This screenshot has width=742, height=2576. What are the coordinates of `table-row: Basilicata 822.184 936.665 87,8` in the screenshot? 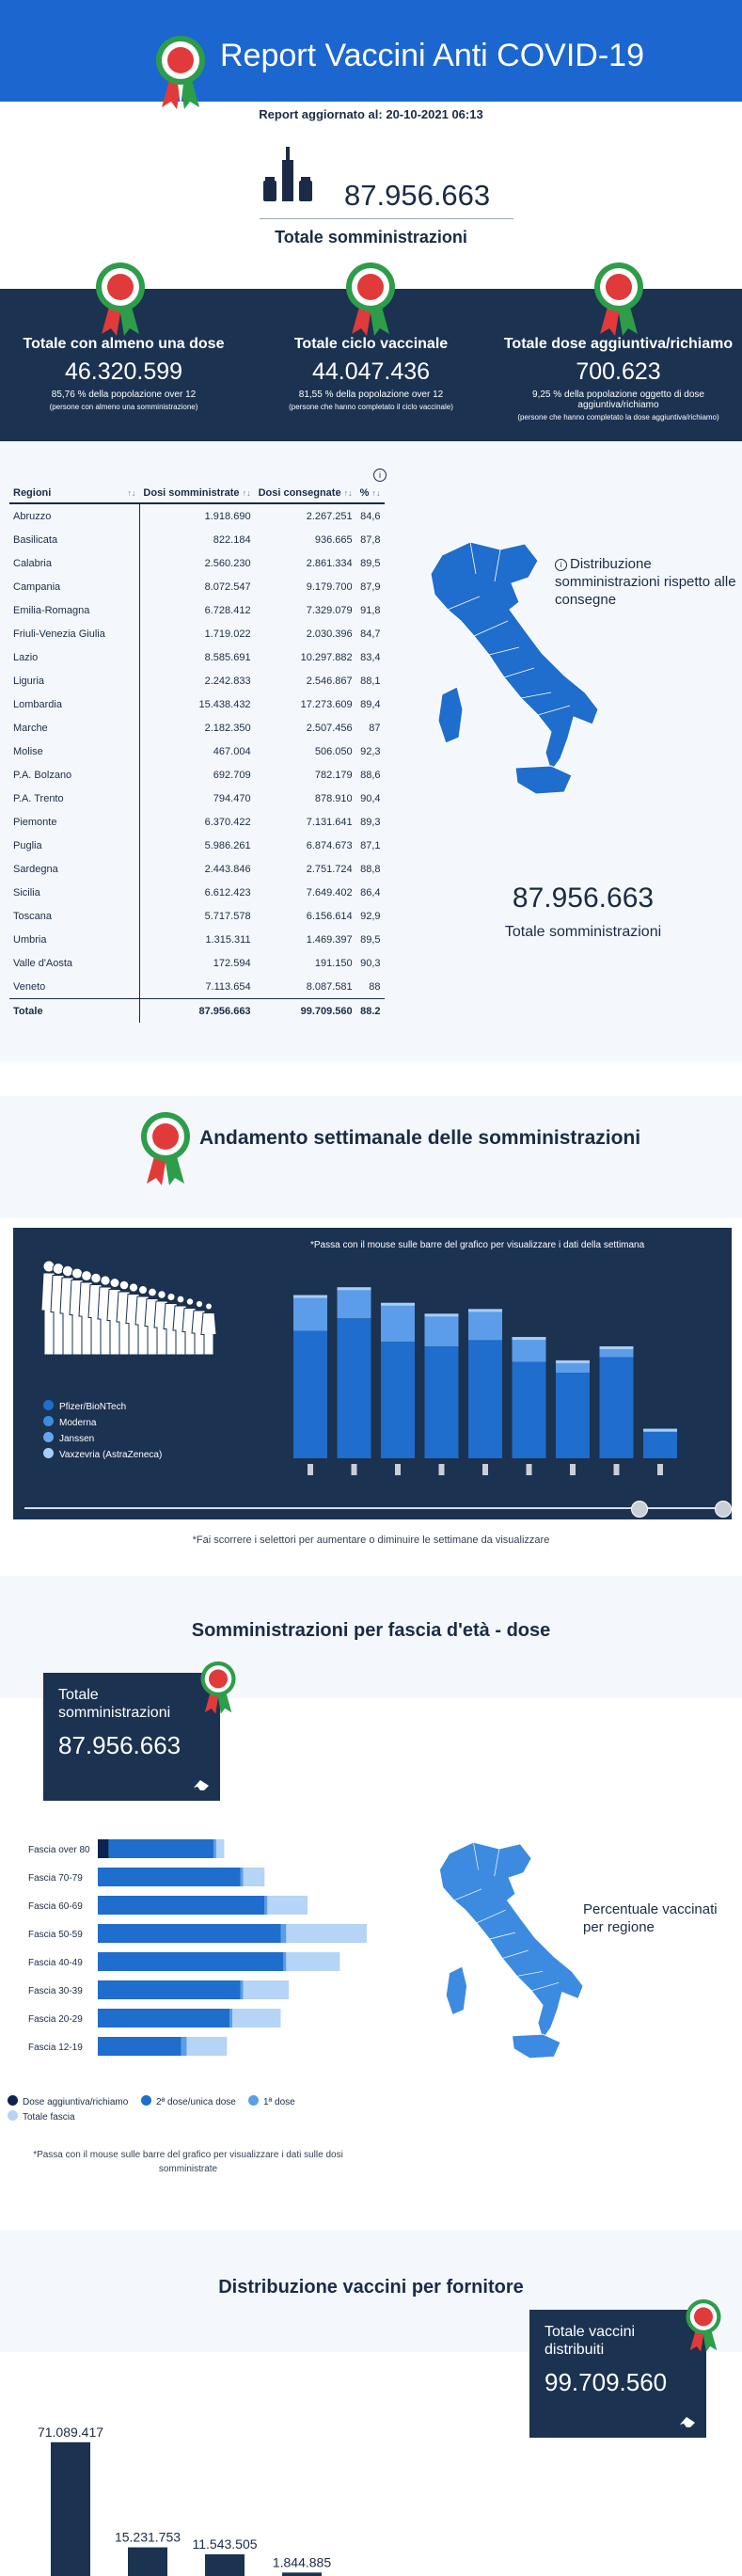 It's located at (197, 539).